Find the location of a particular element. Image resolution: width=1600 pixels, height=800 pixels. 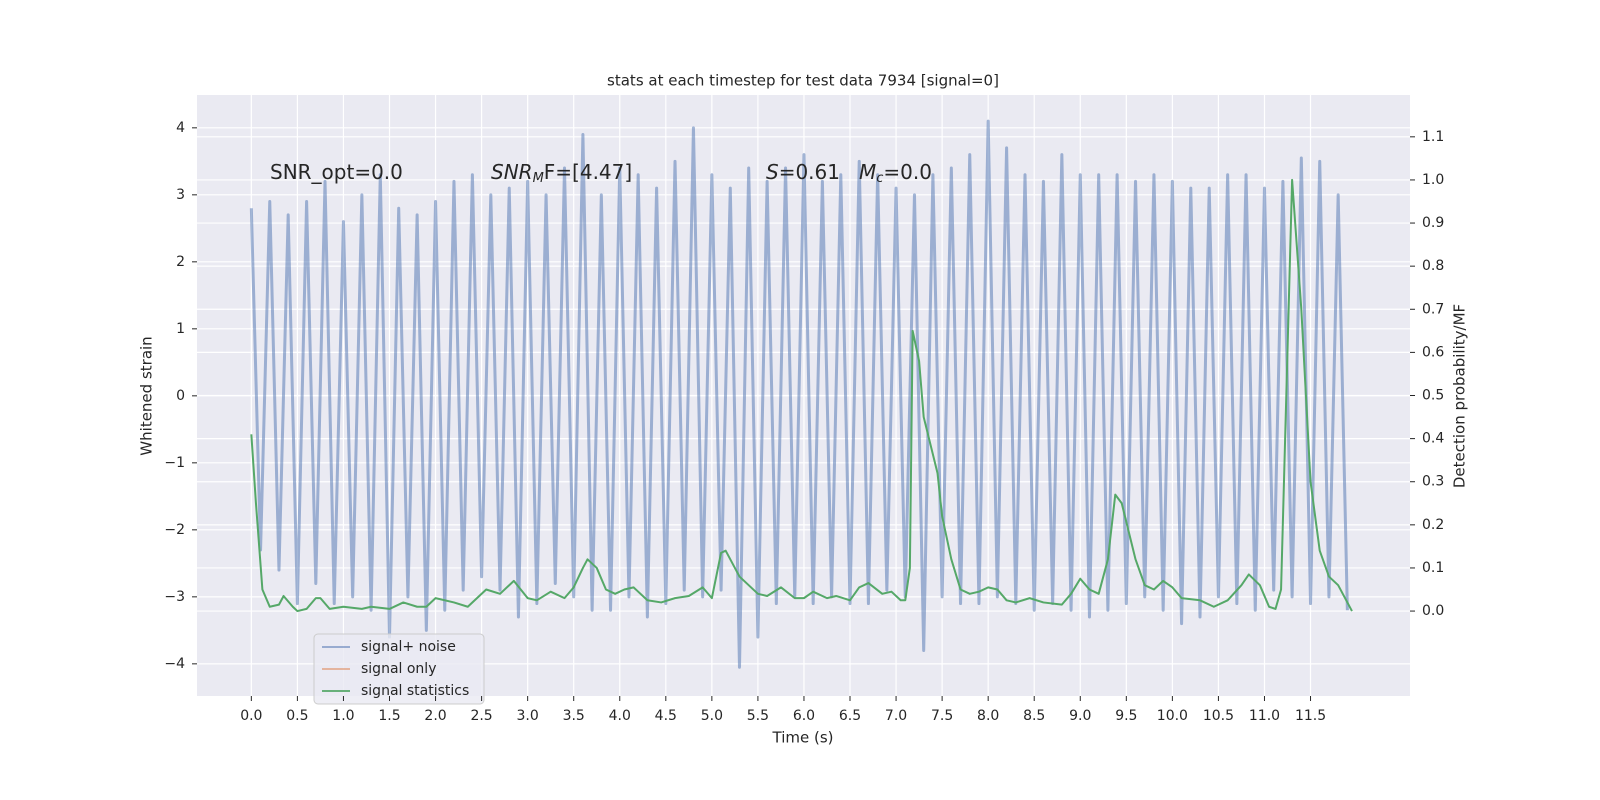

annotation-rest: =0.61 is located at coordinates (809, 172).